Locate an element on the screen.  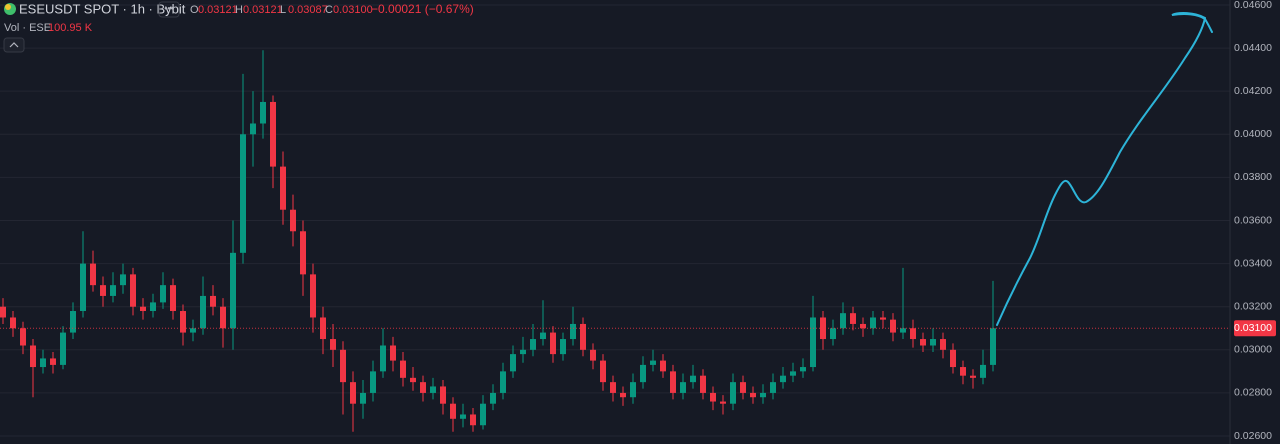
y-tick-label: 0.04600 is located at coordinates (1253, 5).